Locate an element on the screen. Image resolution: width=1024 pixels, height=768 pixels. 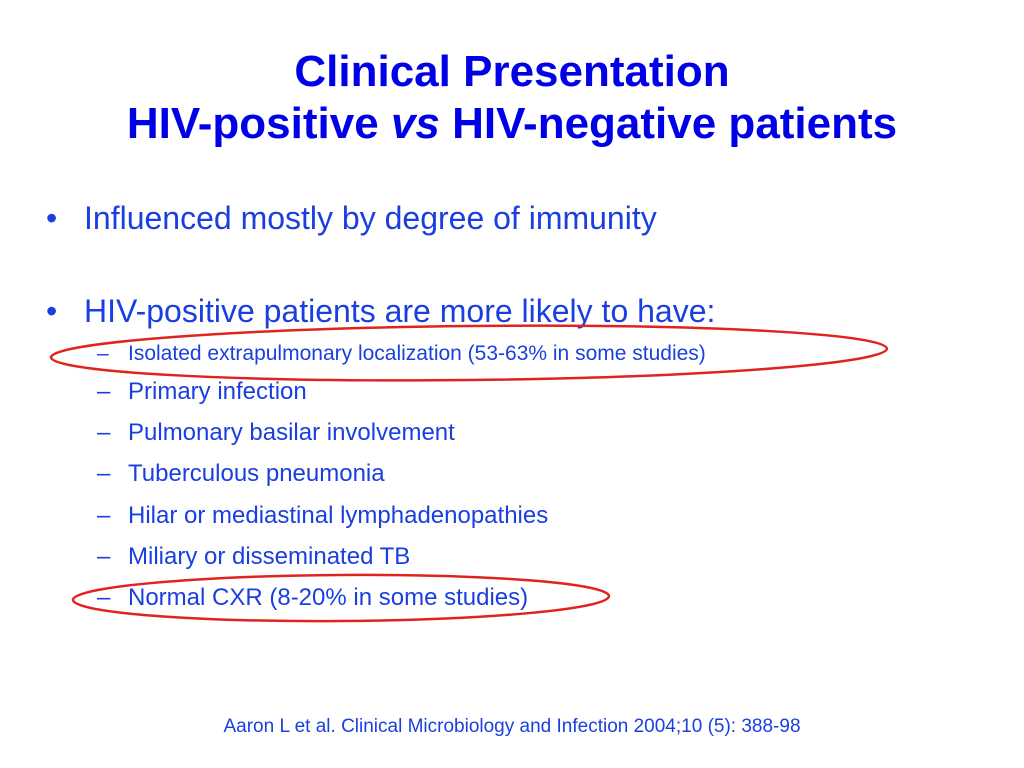
sub-item-text: Pulmonary basilar involvement is located at coordinates (291, 432).